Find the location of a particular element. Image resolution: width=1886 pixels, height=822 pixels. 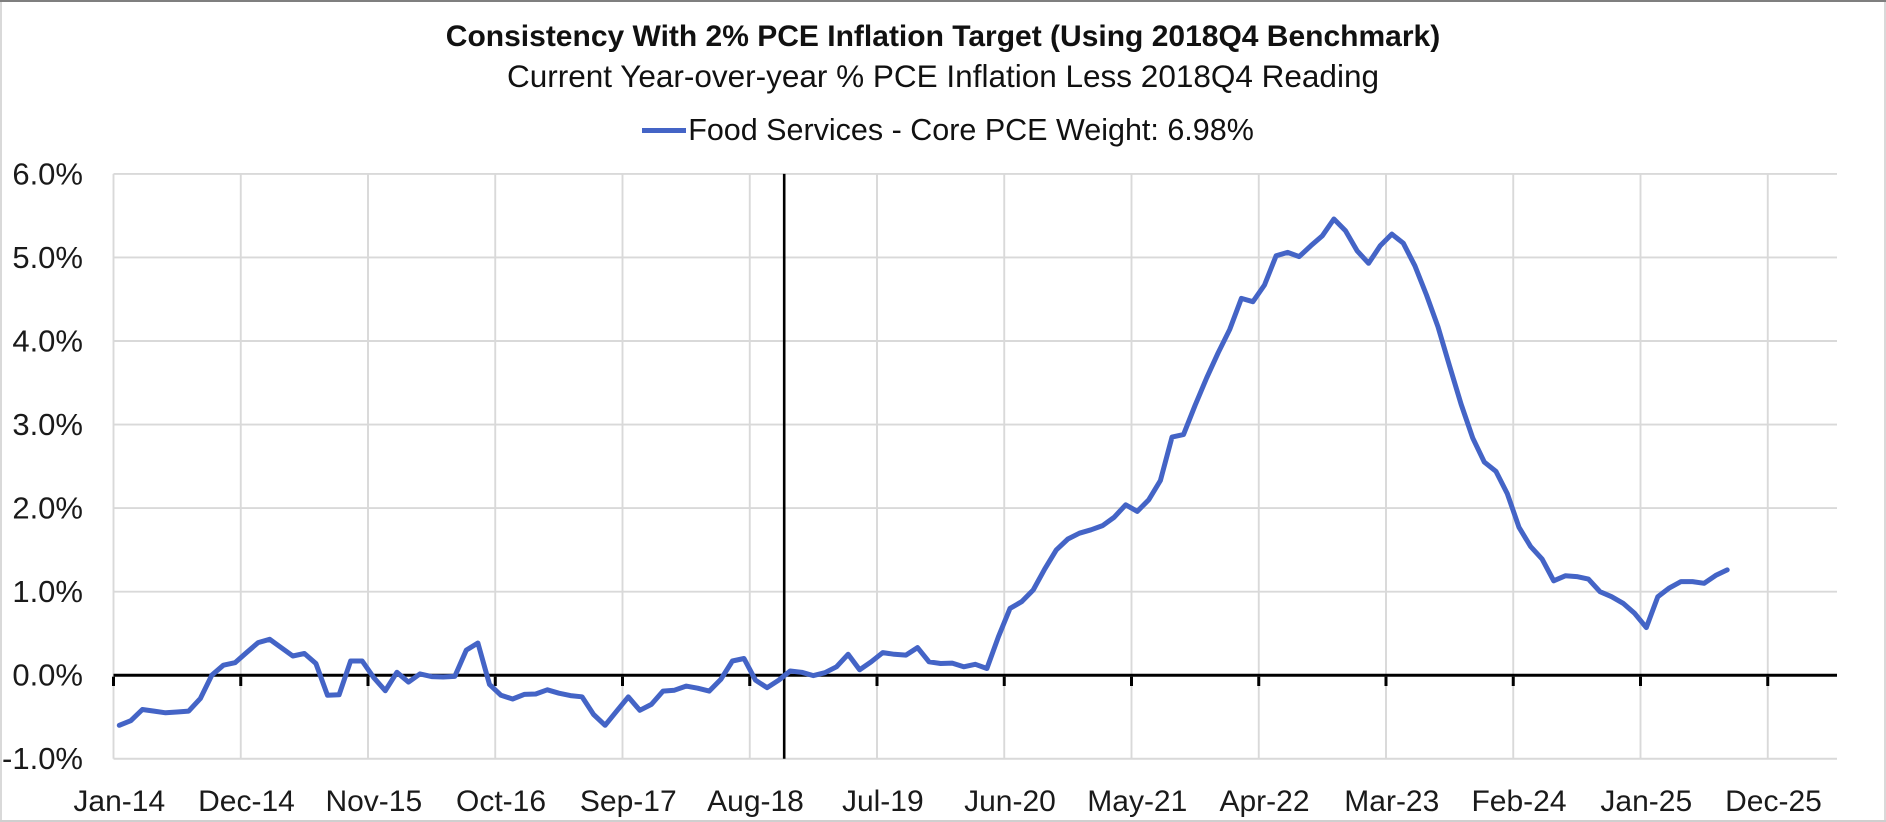

svg-text: 5.0% is located at coordinates (47, 257).